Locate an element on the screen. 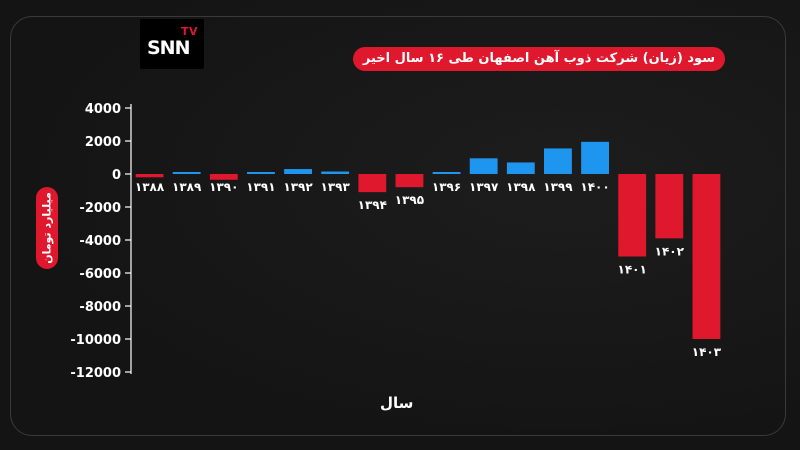  category-label: ۱۳۹۹ is located at coordinates (558, 187).